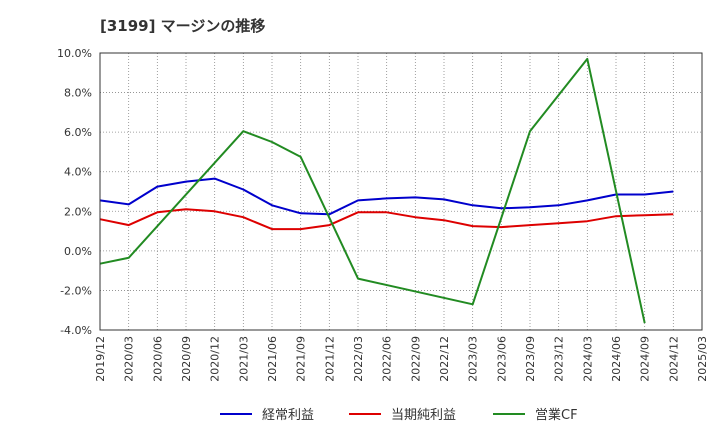 The width and height of the screenshot is (720, 440). I want to click on x-tick-label: 2022/06, so click(387, 359).